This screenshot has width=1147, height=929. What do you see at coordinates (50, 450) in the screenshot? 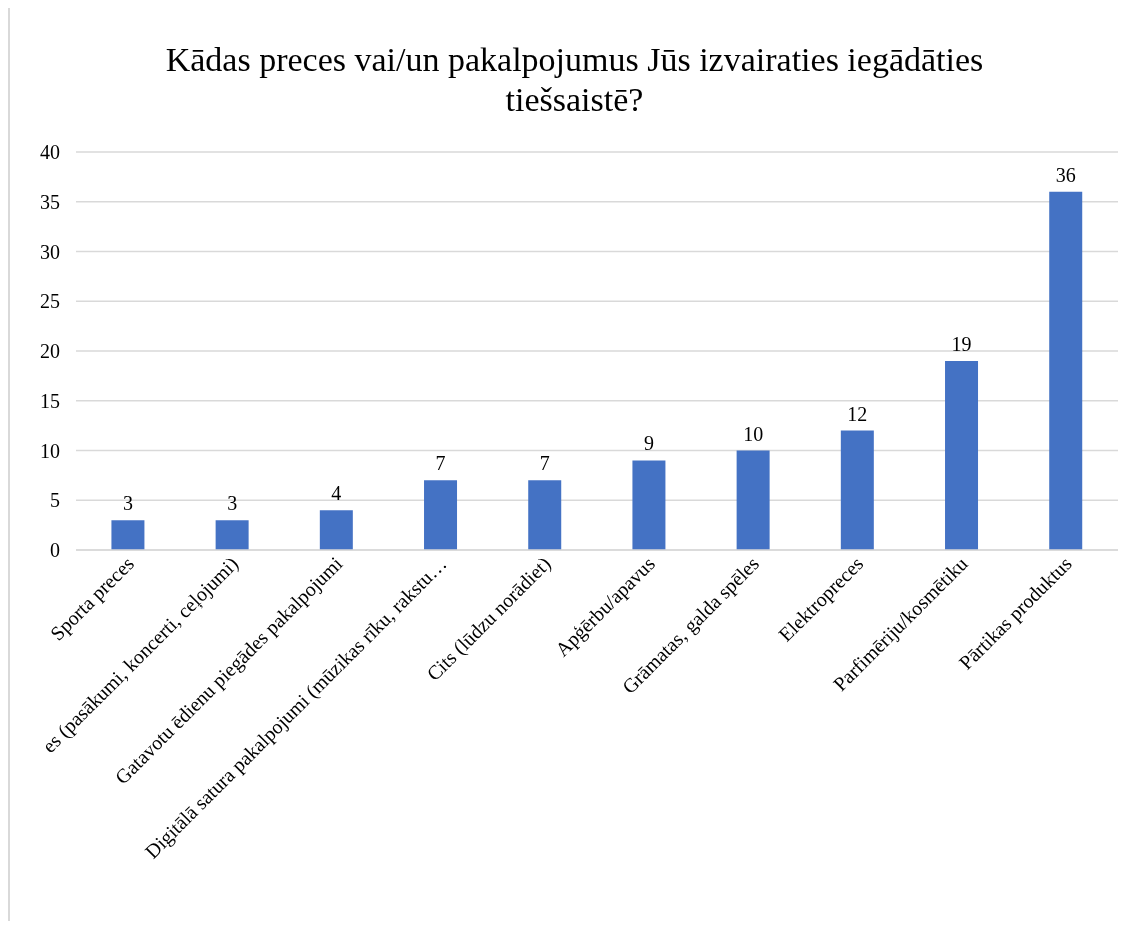
I see `y-tick-label: 10` at bounding box center [50, 450].